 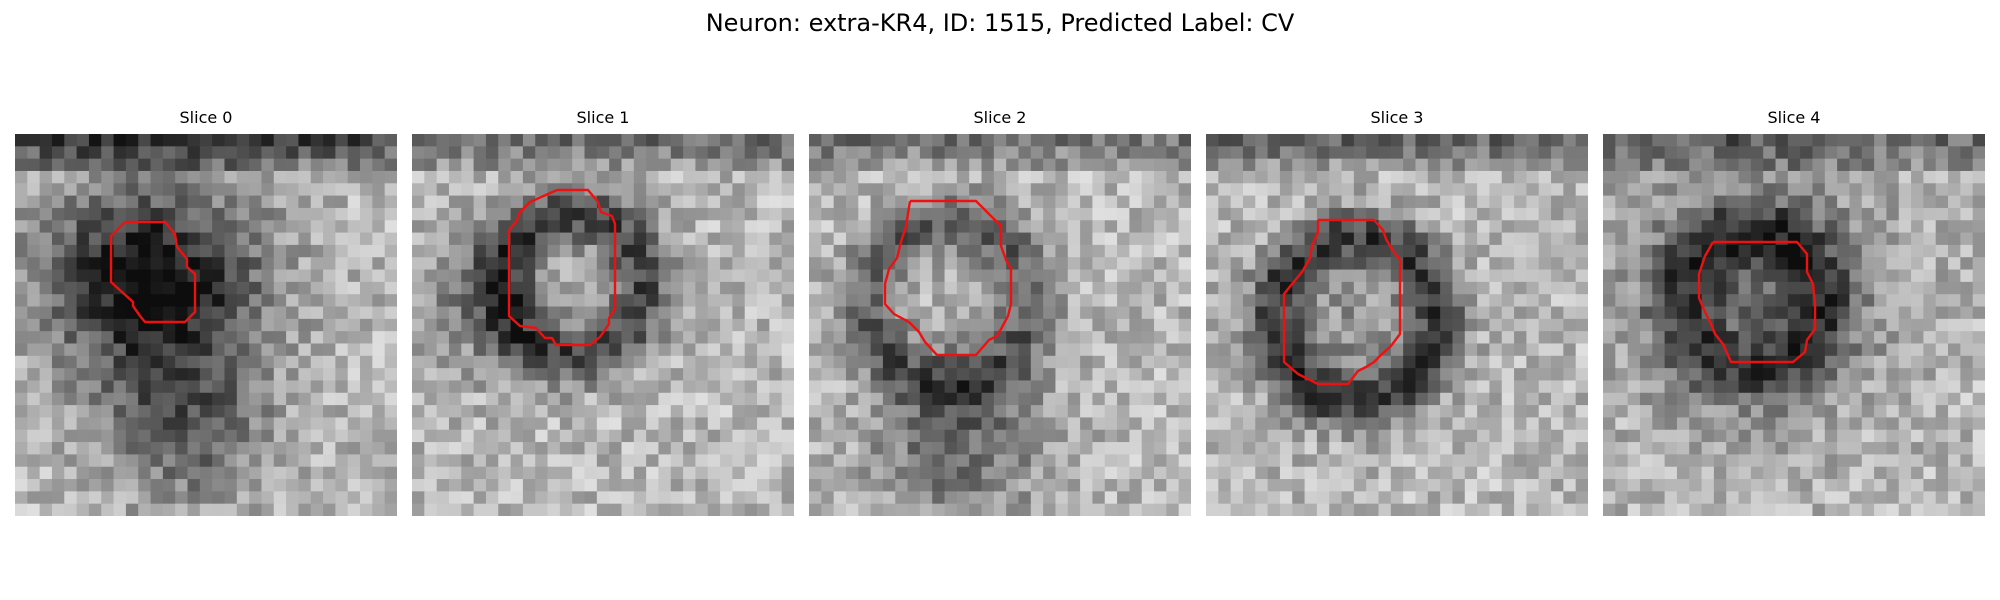 What do you see at coordinates (1000, 117) in the screenshot?
I see `slice-title: Slice 2` at bounding box center [1000, 117].